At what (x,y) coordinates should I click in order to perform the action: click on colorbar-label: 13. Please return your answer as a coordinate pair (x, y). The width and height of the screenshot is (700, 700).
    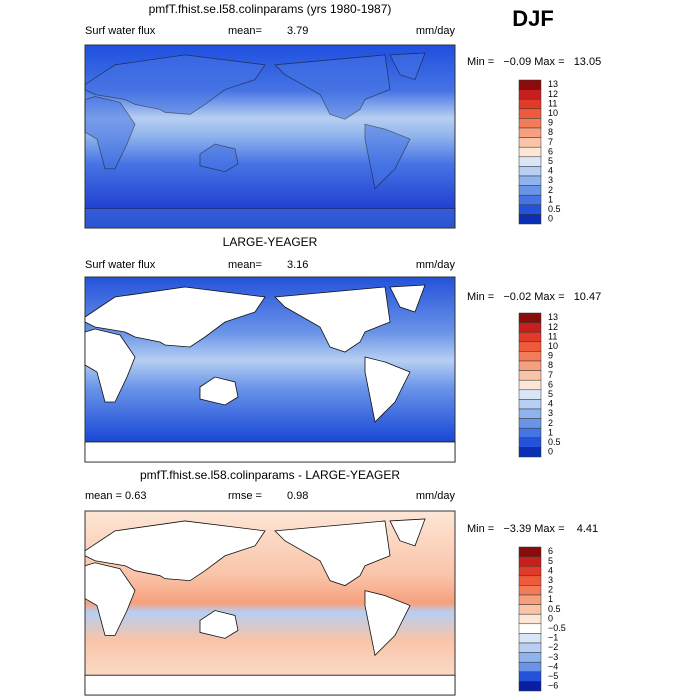
    Looking at the image, I should click on (553, 84).